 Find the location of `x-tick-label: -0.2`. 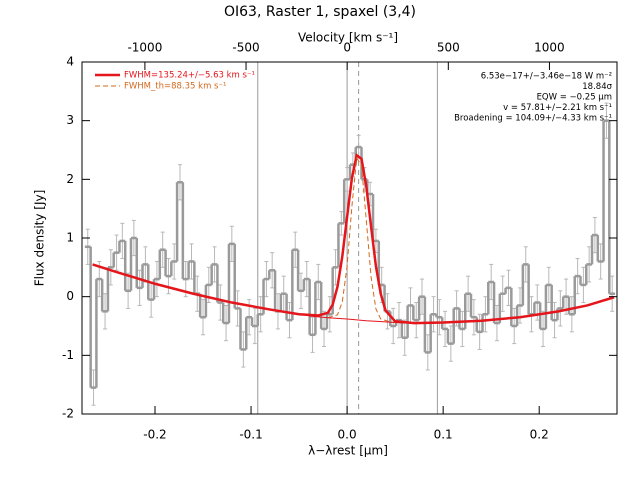

x-tick-label: -0.2 is located at coordinates (154, 435).